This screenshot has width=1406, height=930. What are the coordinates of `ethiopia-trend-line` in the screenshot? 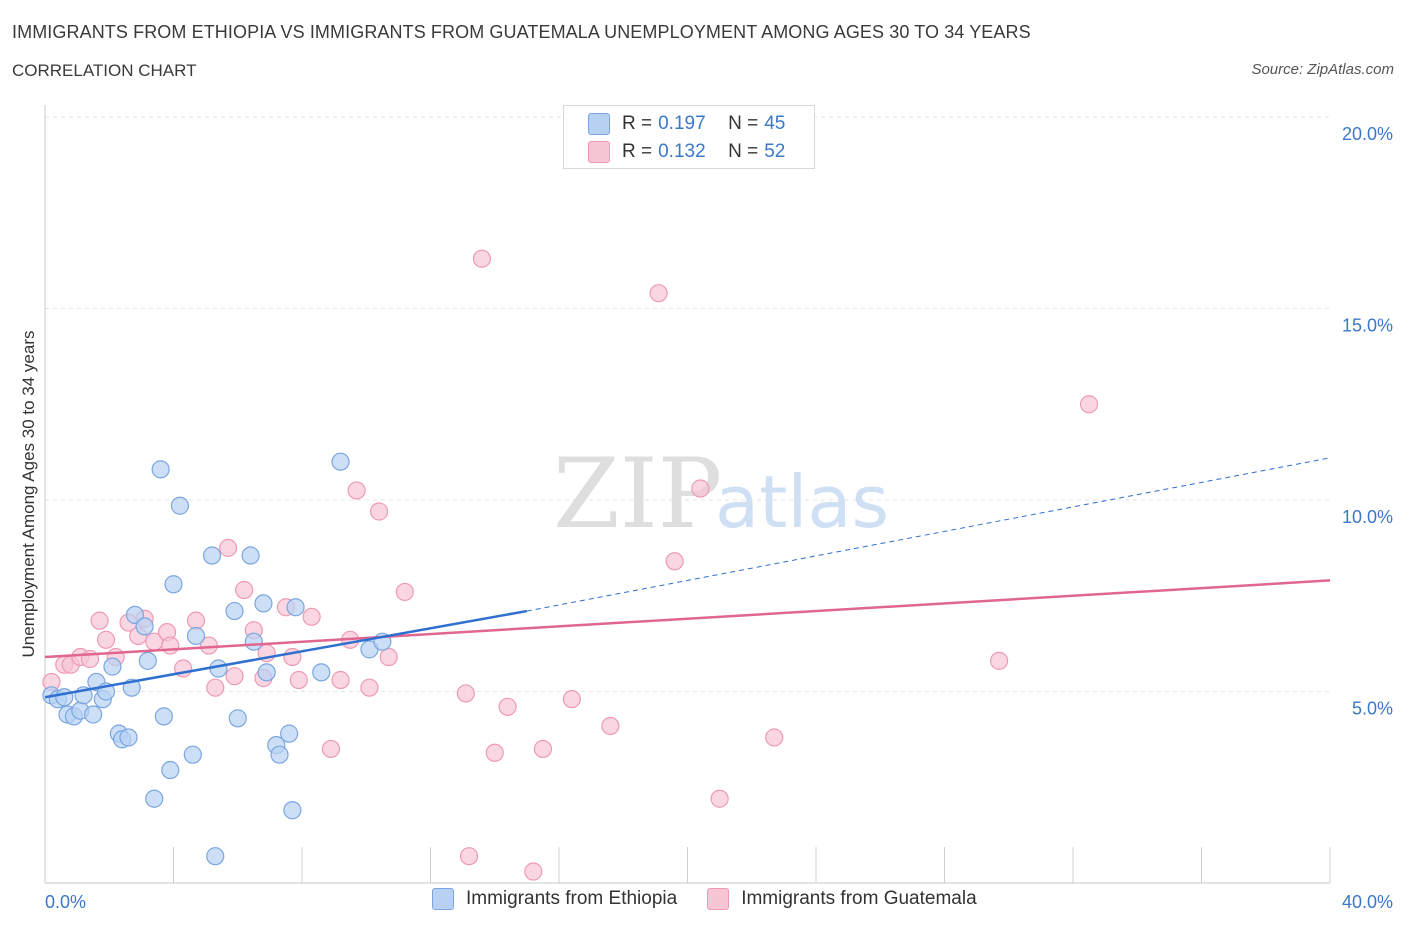 It's located at (286, 654).